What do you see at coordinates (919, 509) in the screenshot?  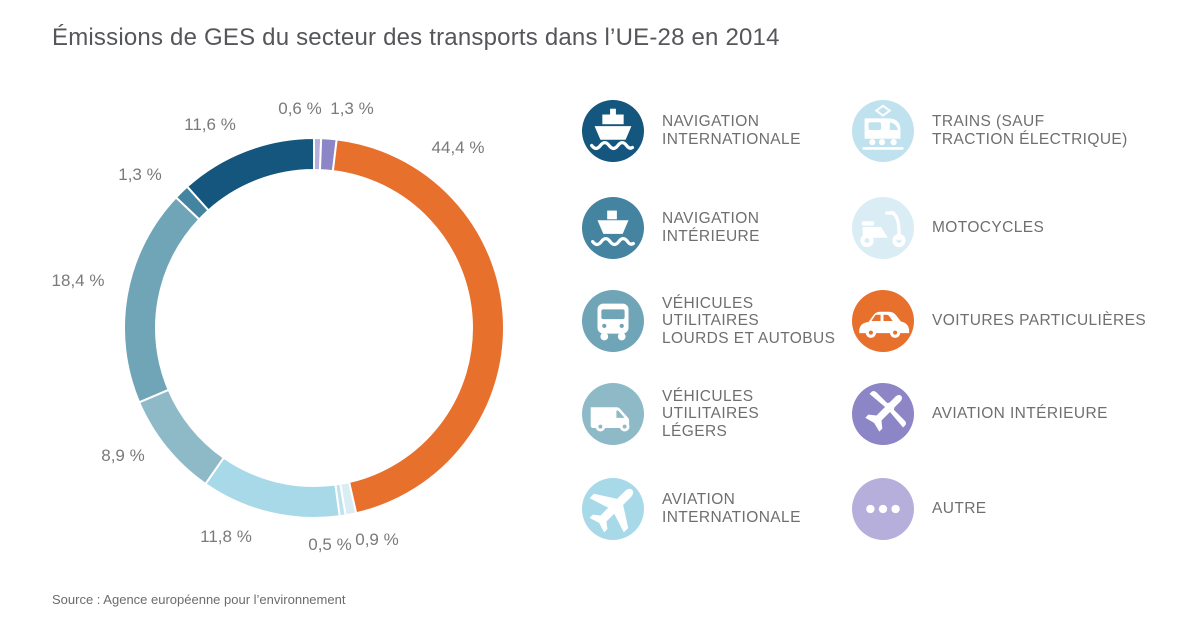 I see `legend-item-autre: AUTRE` at bounding box center [919, 509].